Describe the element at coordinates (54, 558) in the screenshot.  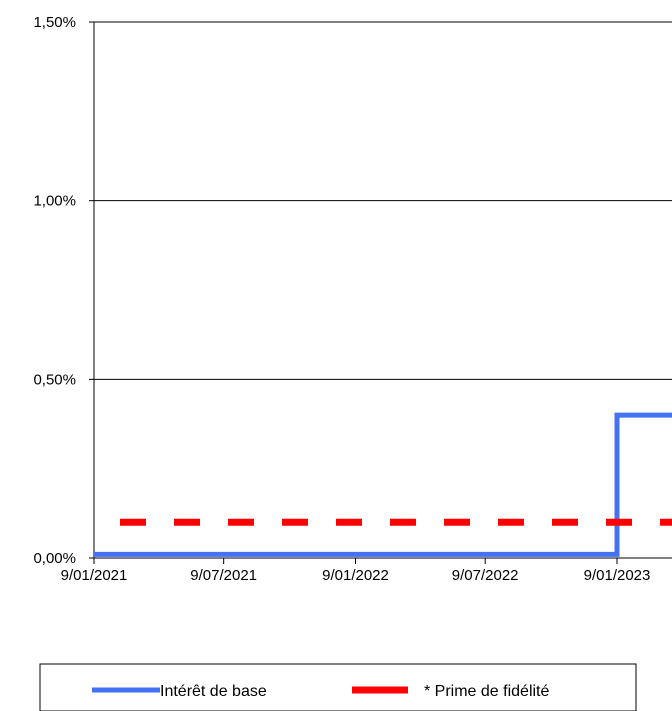
I see `y-tick-label-0: 0,00%` at that location.